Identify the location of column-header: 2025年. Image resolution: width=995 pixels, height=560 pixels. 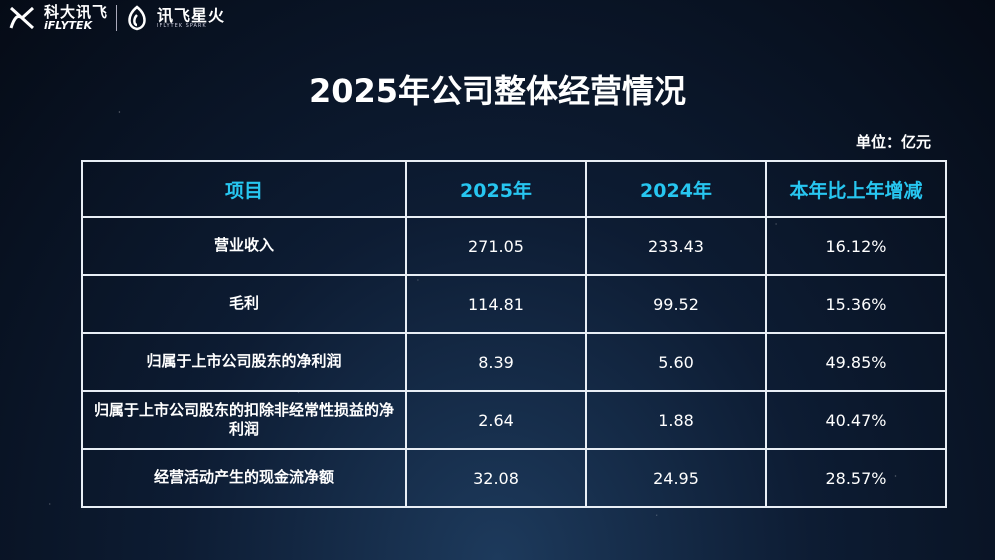
(496, 189).